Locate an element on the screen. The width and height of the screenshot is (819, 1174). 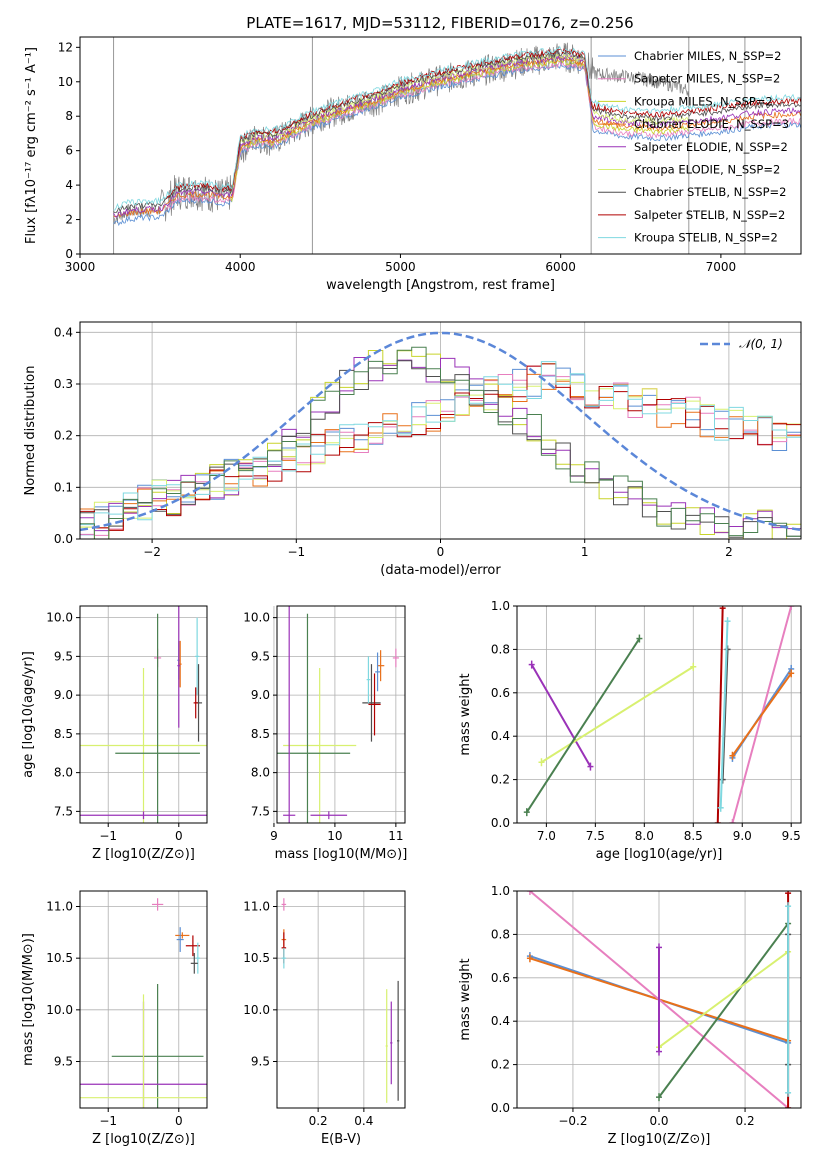
mass_weight_vs_Z-plot-area is located at coordinates (659, 999).